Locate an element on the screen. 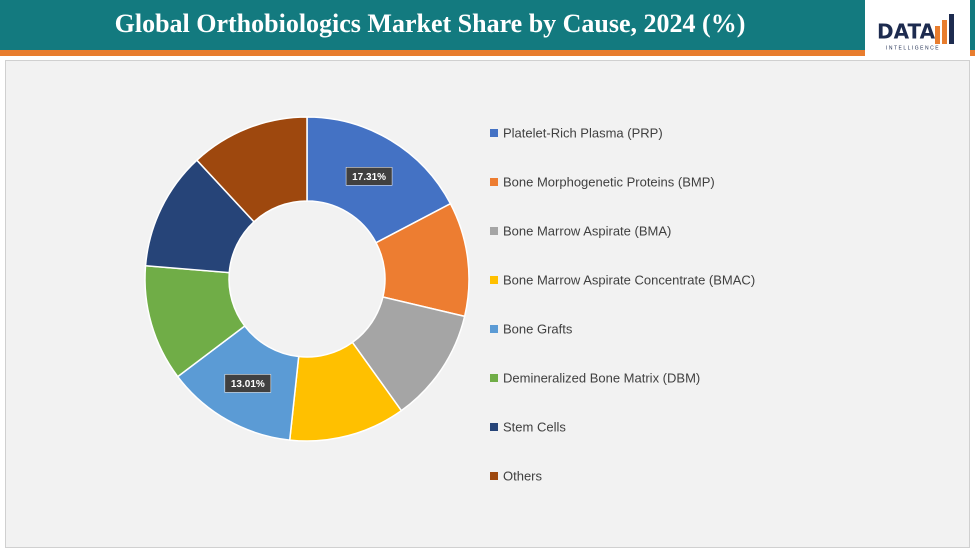 Image resolution: width=975 pixels, height=549 pixels. logo: DATA is located at coordinates (906, 32).